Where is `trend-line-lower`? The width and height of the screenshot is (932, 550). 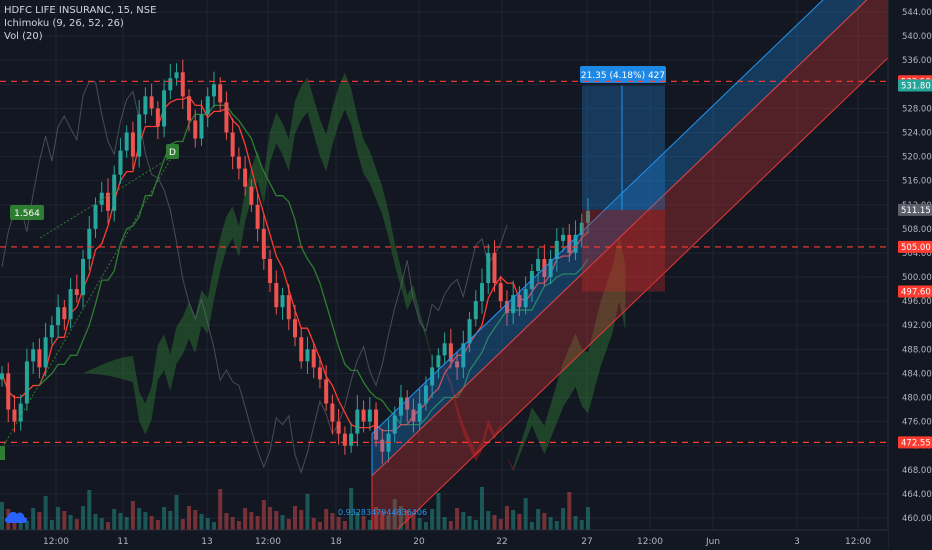
trend-line-lower is located at coordinates (86, 304).